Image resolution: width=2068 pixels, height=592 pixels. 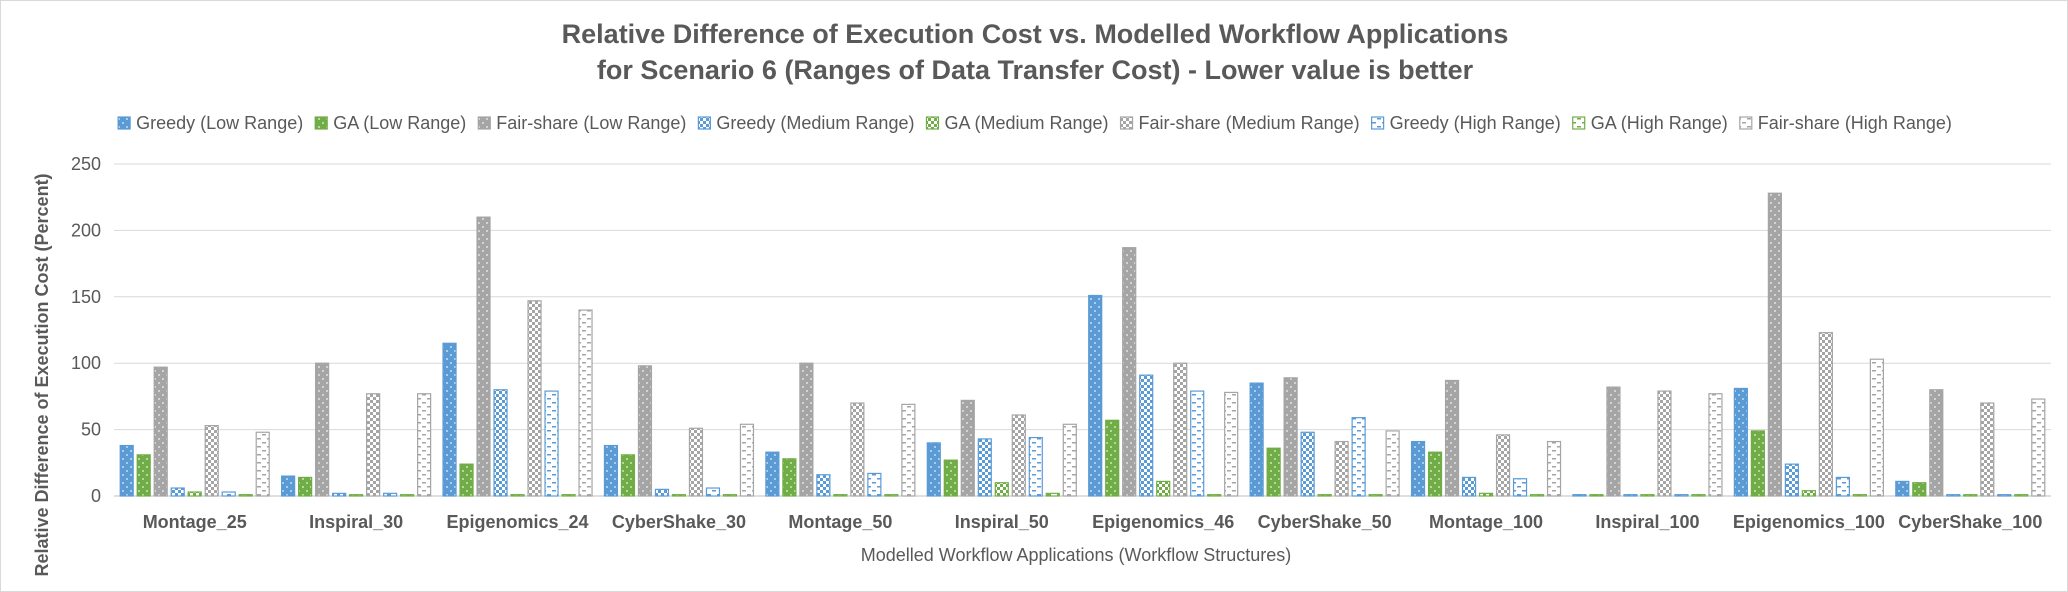 What do you see at coordinates (1855, 123) in the screenshot?
I see `legend-label: Fair-share (High Range)` at bounding box center [1855, 123].